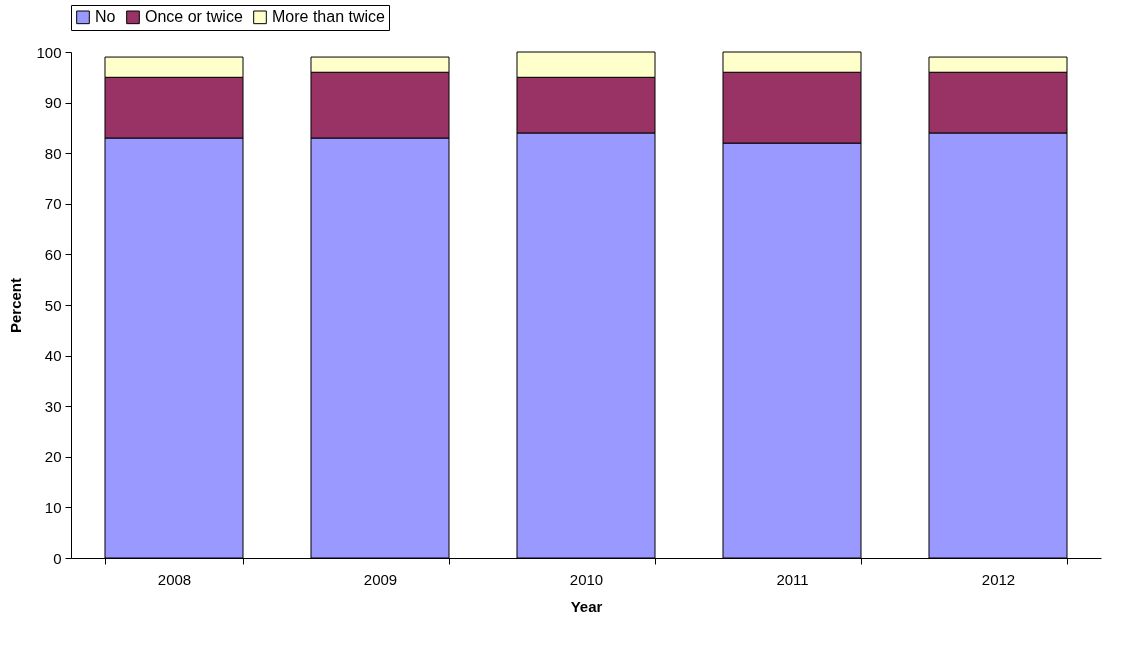 The height and width of the screenshot is (666, 1125). I want to click on y-tick-label: 60, so click(53, 254).